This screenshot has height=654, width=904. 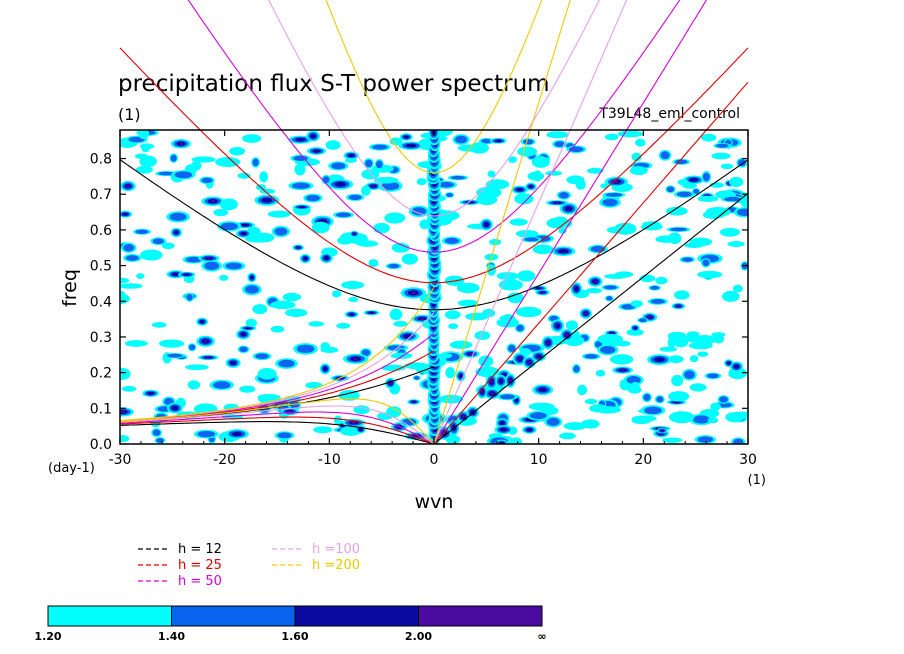 I want to click on colorbar-label: 1.40, so click(x=171, y=636).